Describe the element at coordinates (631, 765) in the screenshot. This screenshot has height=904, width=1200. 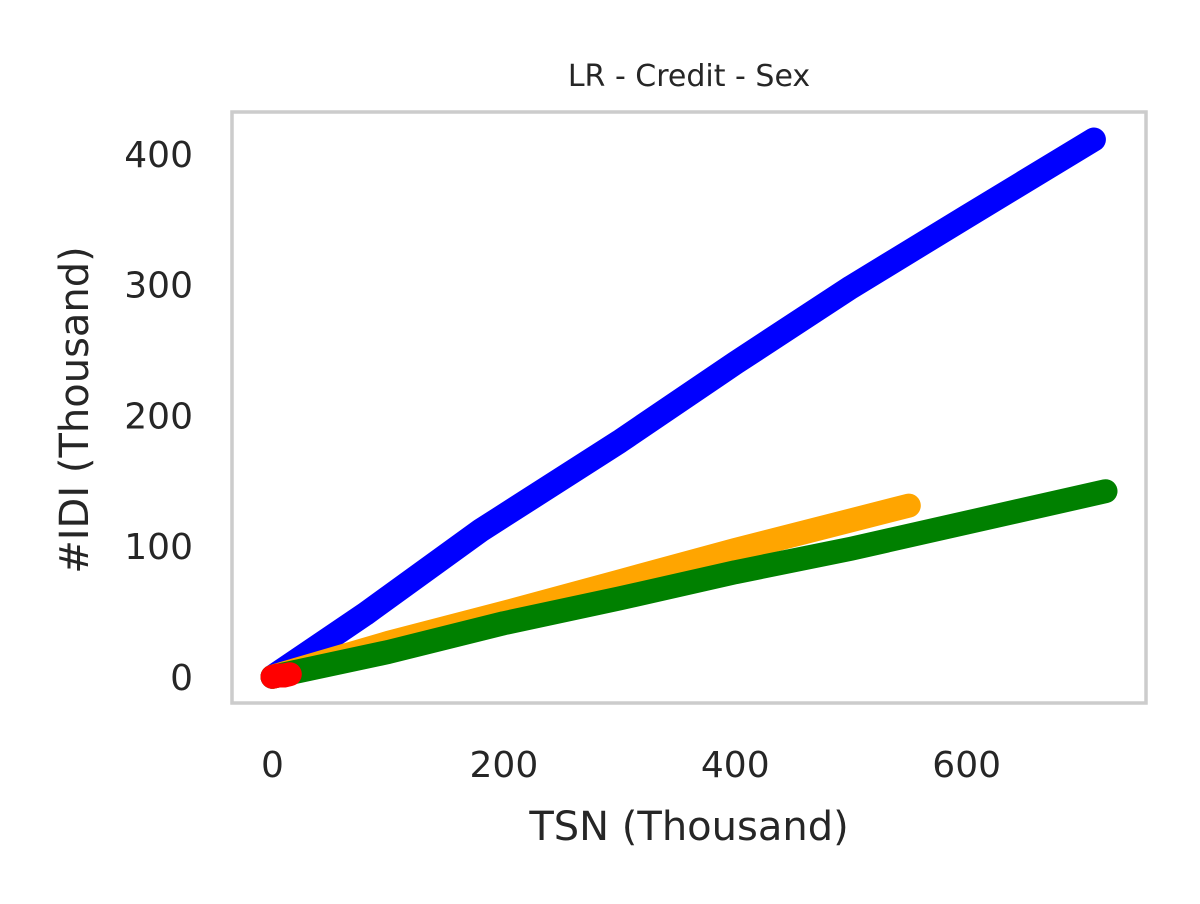
I see `x-axis-ticks: 0 200 400 600` at that location.